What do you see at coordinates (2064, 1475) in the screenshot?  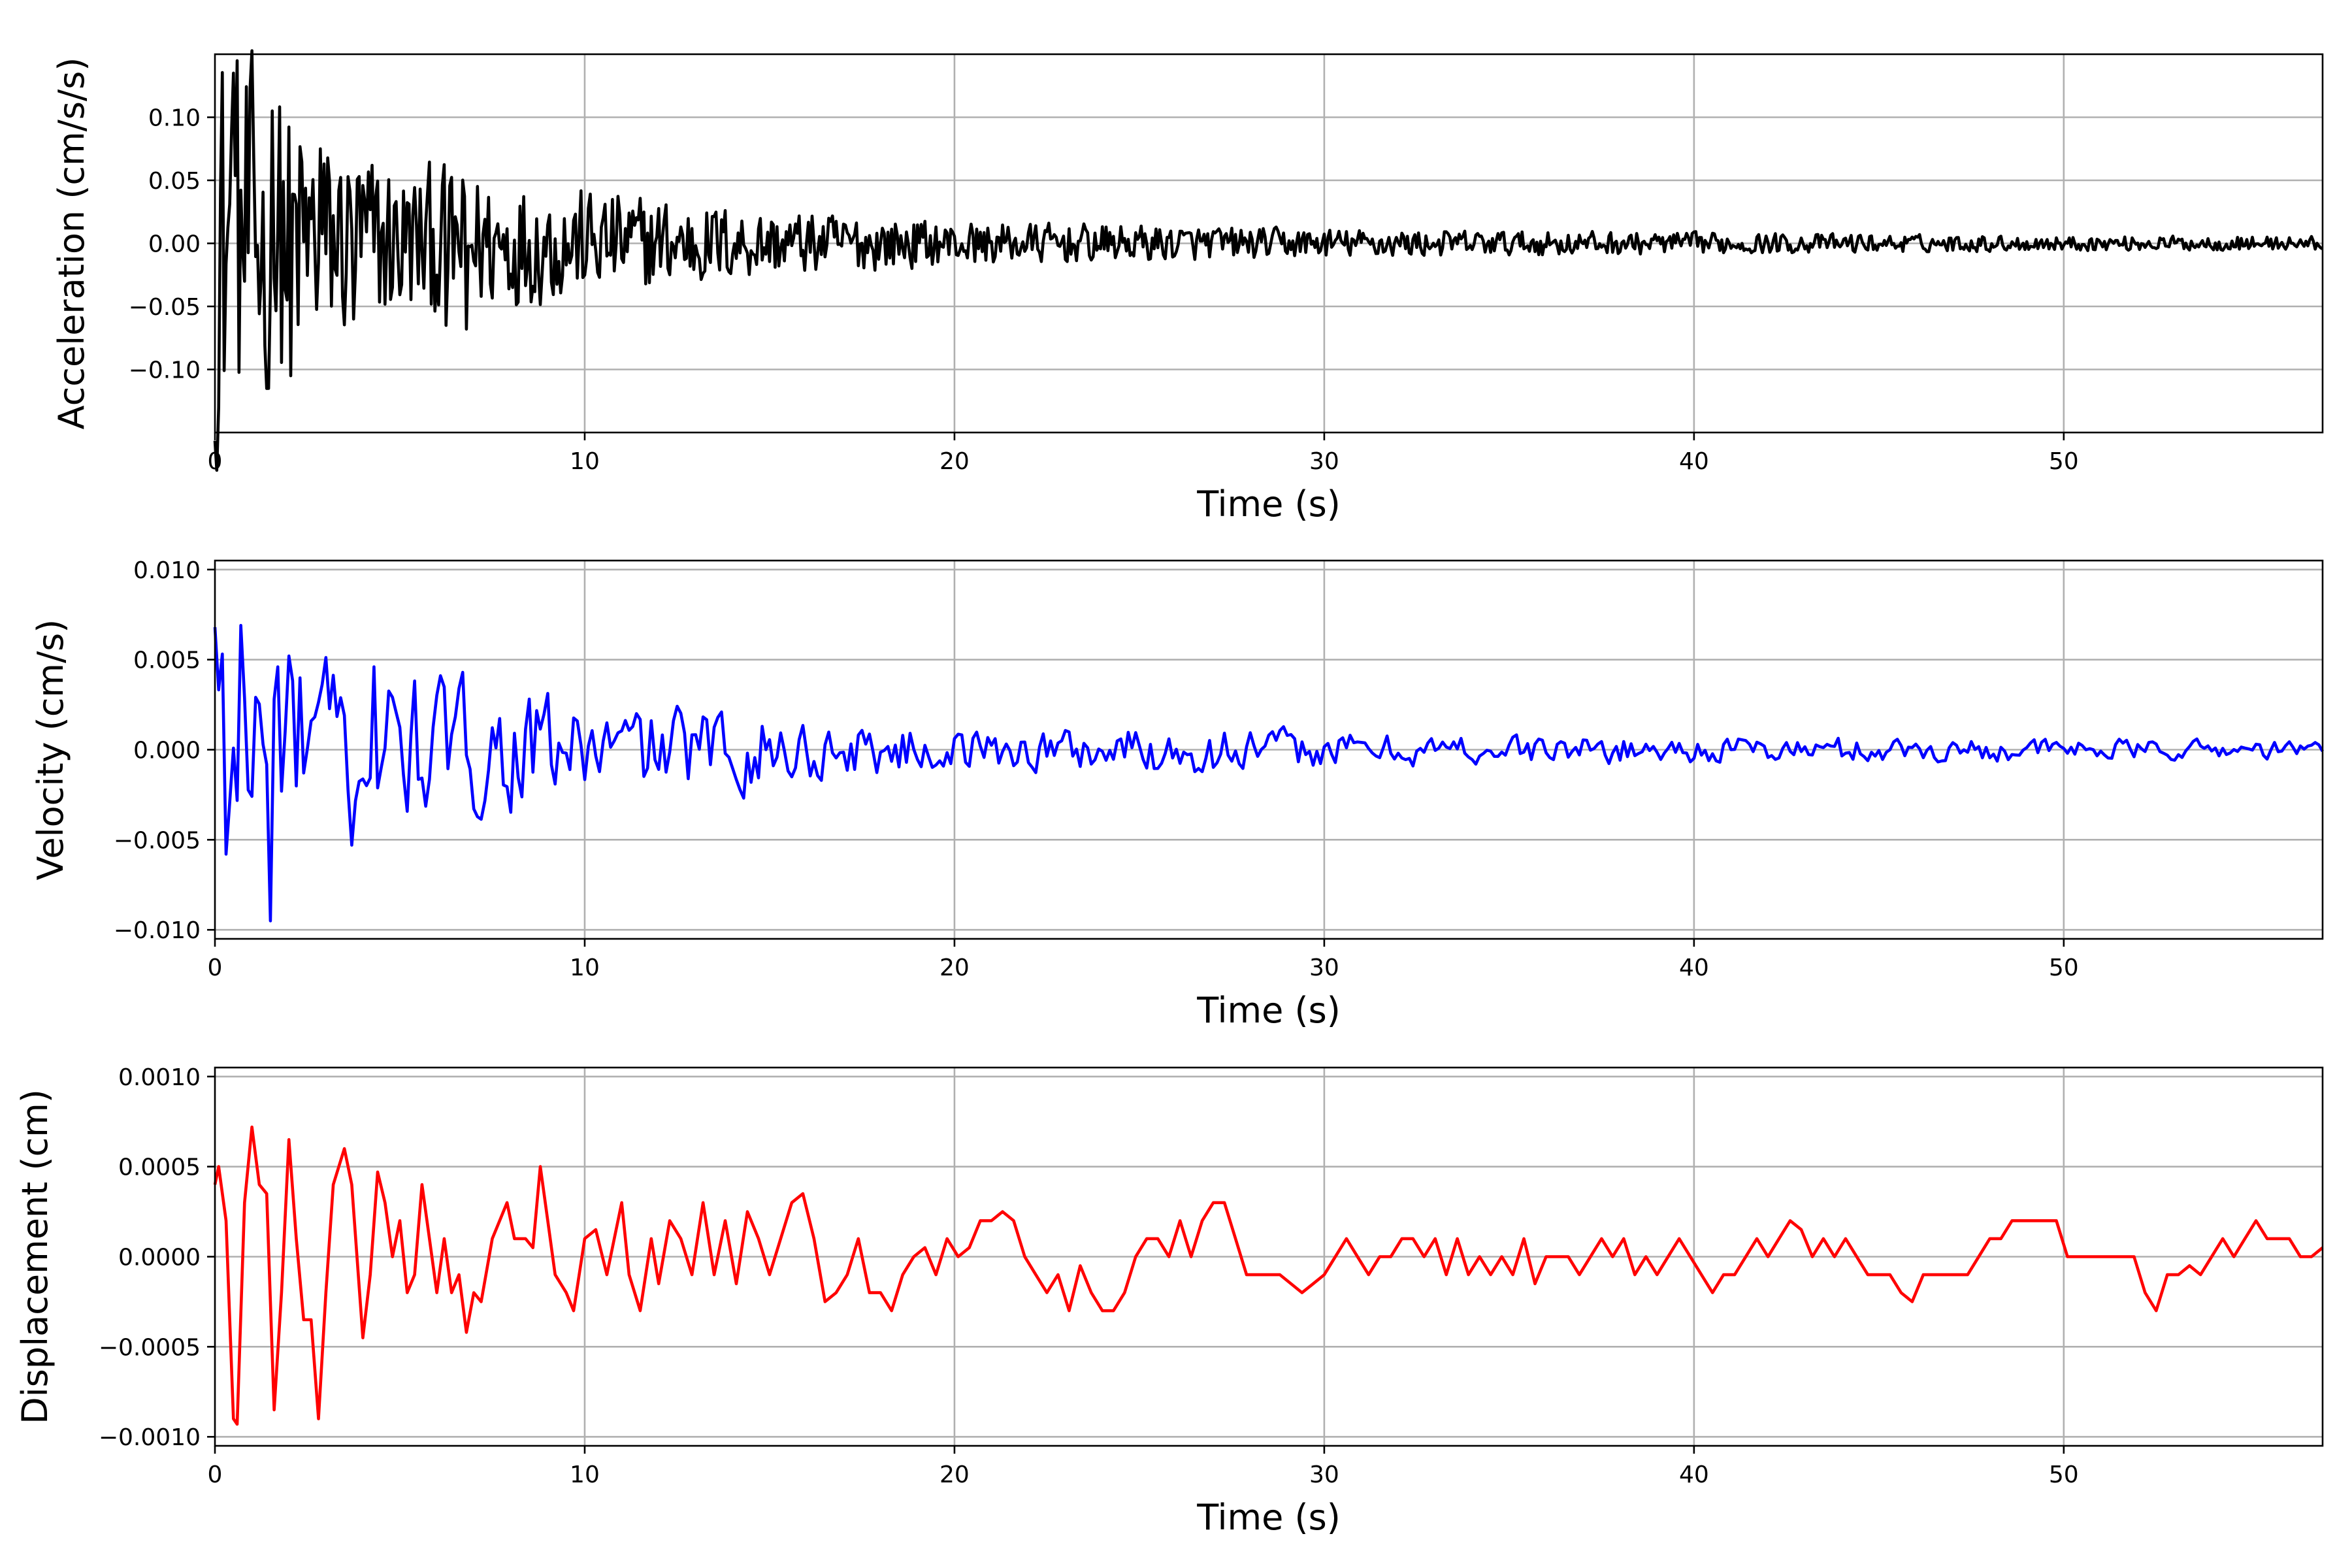 I see `displacement-x-tick-label-5: 50` at bounding box center [2064, 1475].